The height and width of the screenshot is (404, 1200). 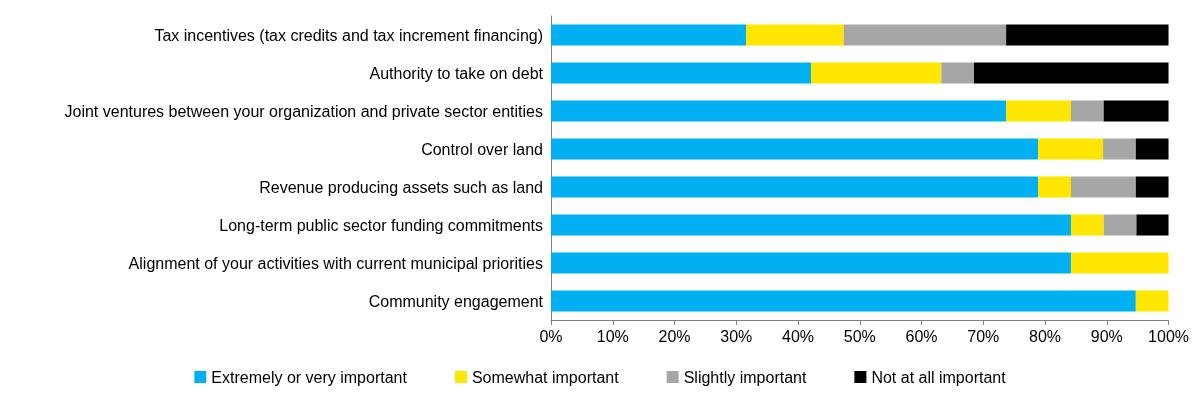 I want to click on legend-label: Slightly important, so click(x=745, y=377).